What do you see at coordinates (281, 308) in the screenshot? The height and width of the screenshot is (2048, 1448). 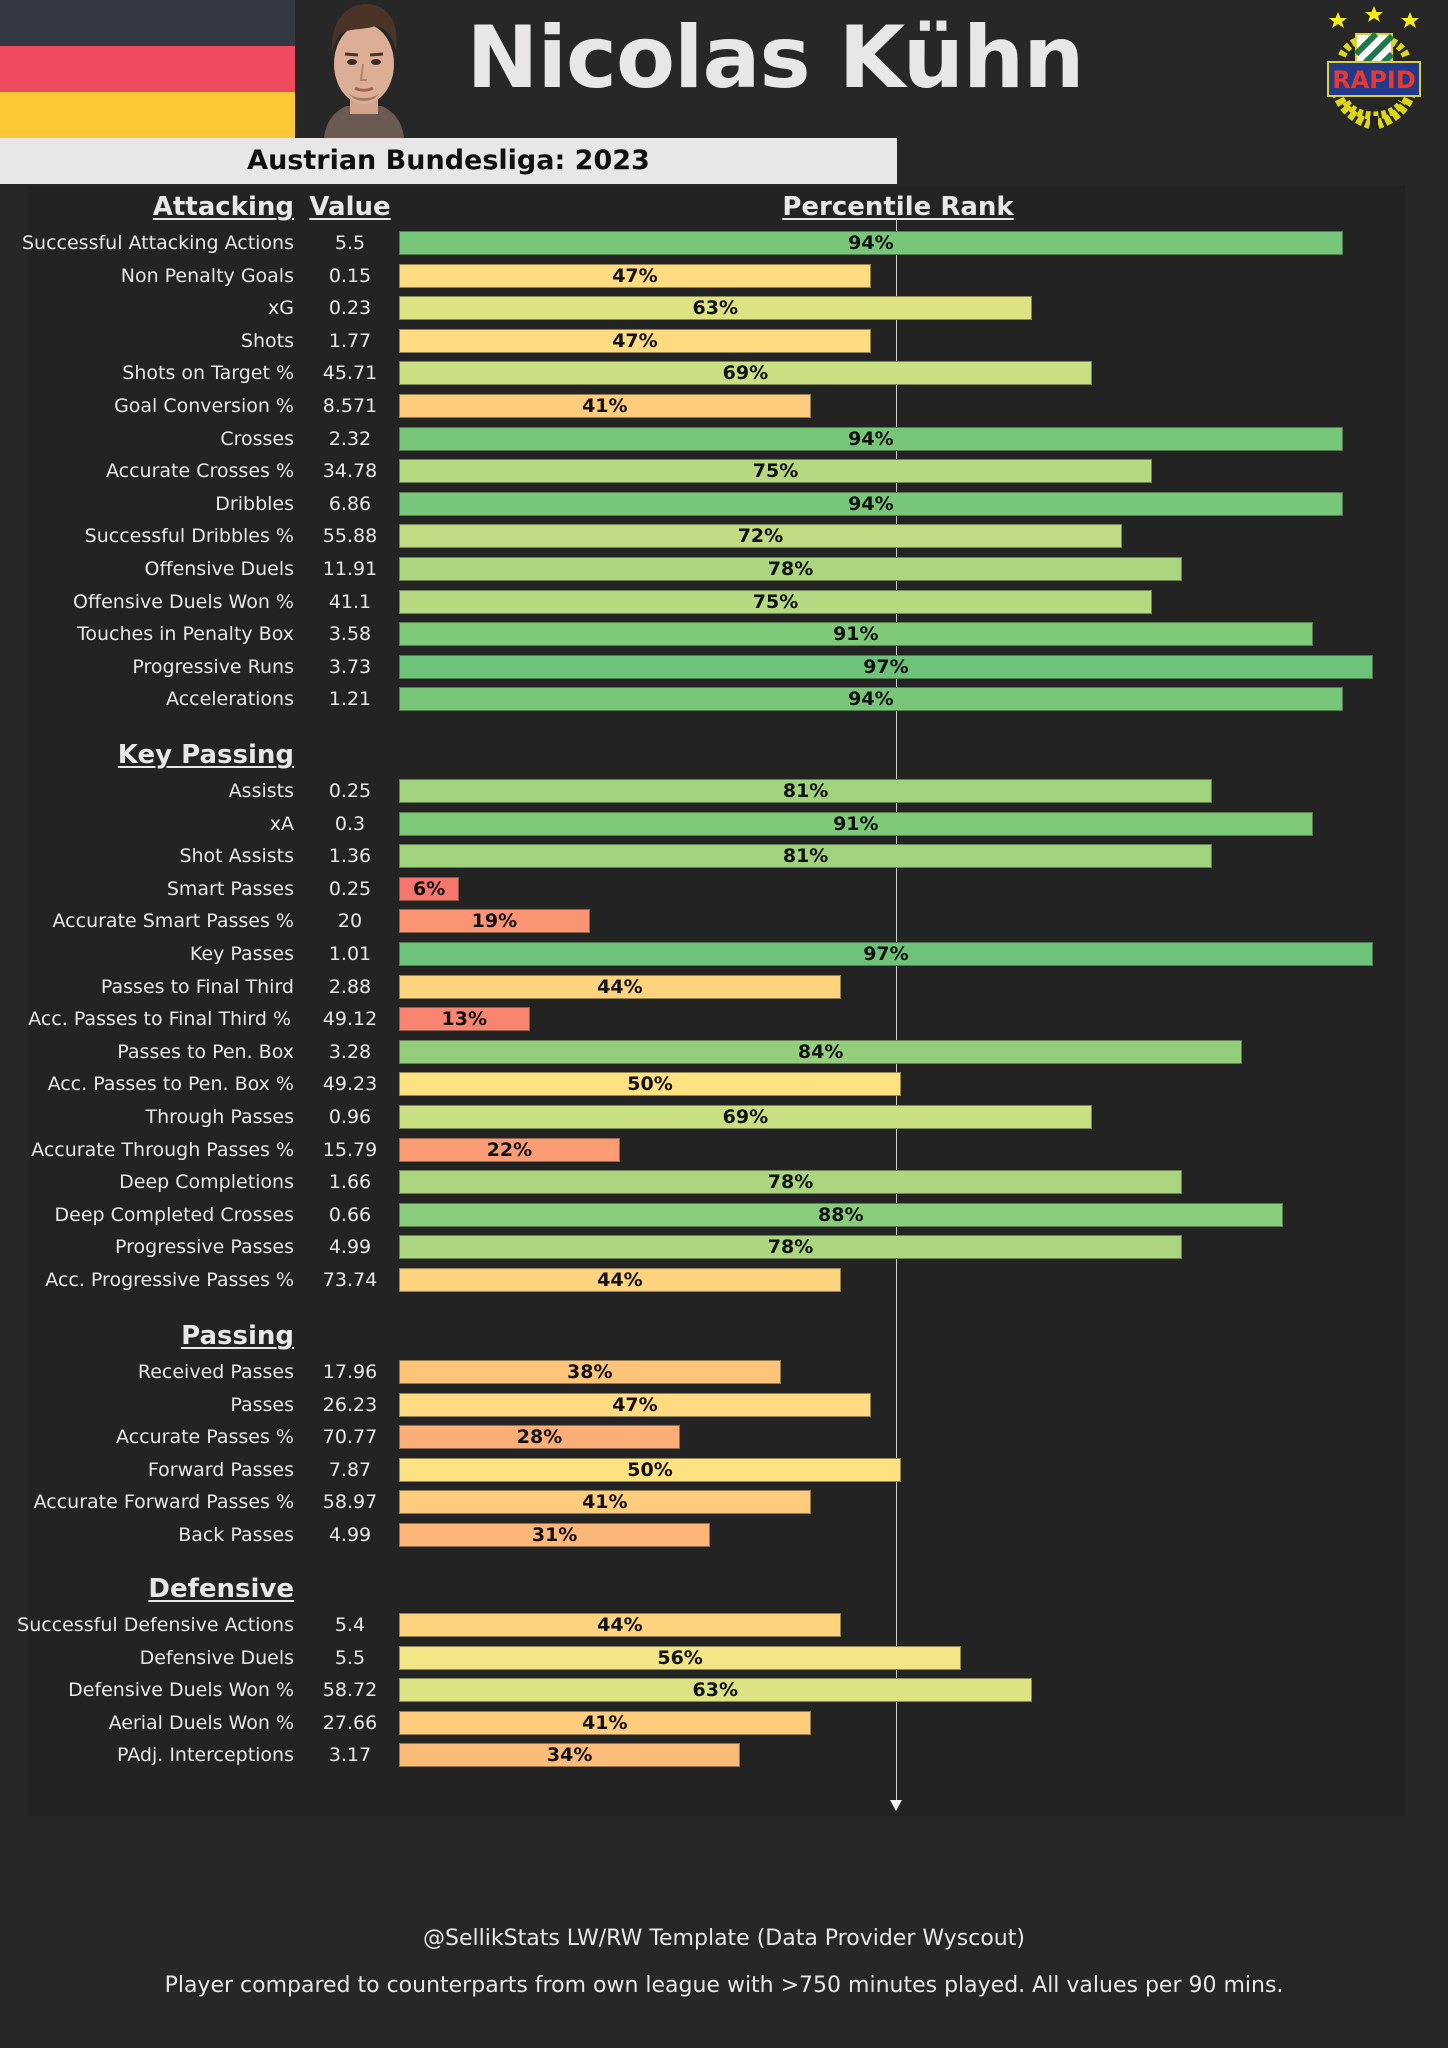 I see `metric-label: xG` at bounding box center [281, 308].